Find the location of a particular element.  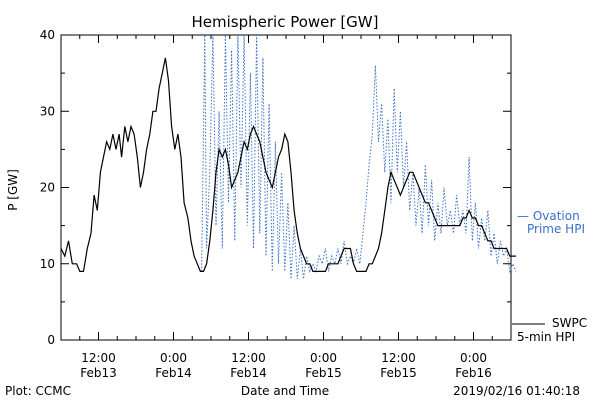

y-tick-label: 40 is located at coordinates (47, 35).